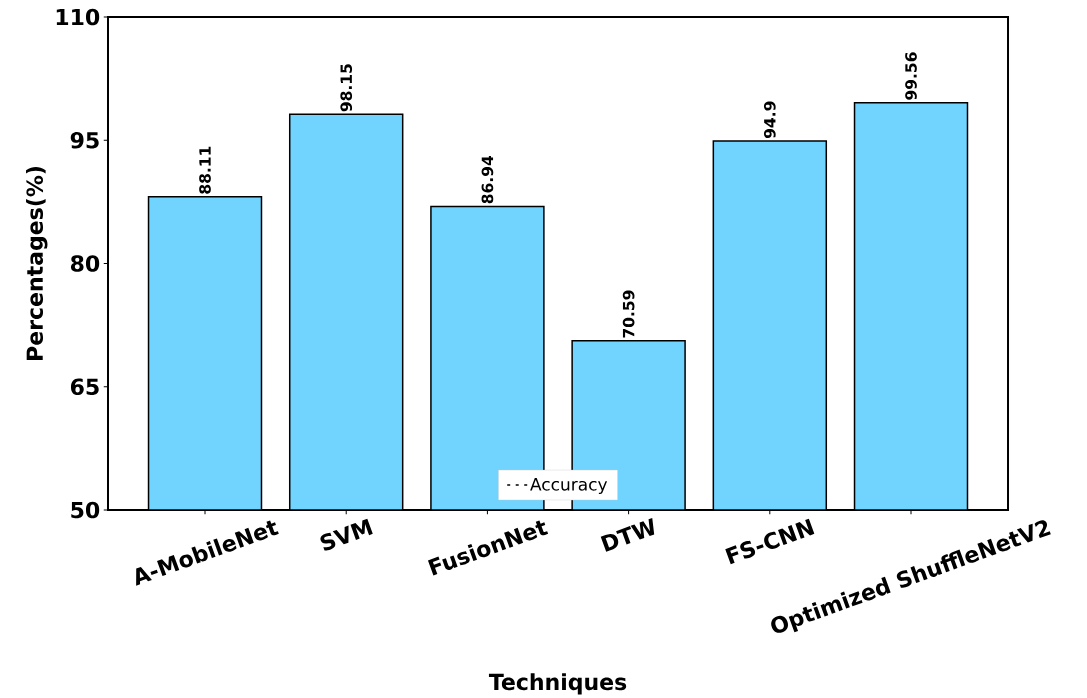 Image resolution: width=1087 pixels, height=698 pixels. I want to click on legend-label: Accuracy, so click(569, 486).